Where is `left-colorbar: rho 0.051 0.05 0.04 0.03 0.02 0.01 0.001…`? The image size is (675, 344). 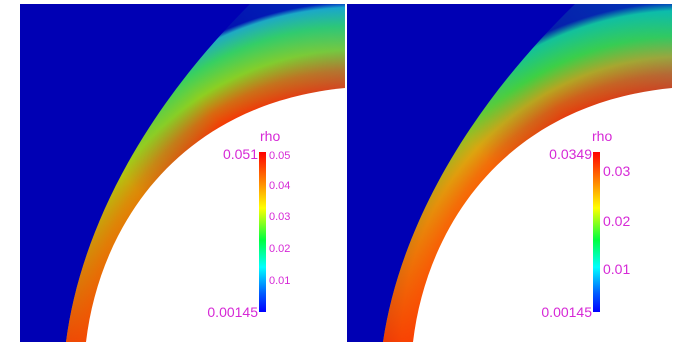 left-colorbar: rho 0.051 0.05 0.04 0.03 0.02 0.01 0.001… is located at coordinates (260, 225).